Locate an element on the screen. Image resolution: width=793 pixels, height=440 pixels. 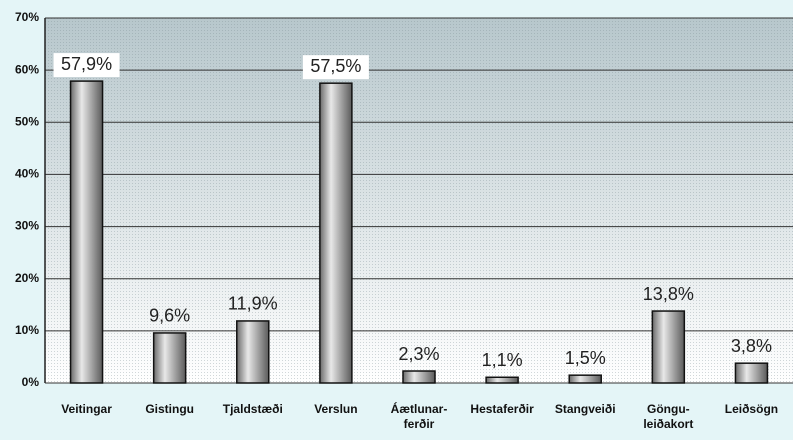
y-tick-label: 40% is located at coordinates (27, 174).